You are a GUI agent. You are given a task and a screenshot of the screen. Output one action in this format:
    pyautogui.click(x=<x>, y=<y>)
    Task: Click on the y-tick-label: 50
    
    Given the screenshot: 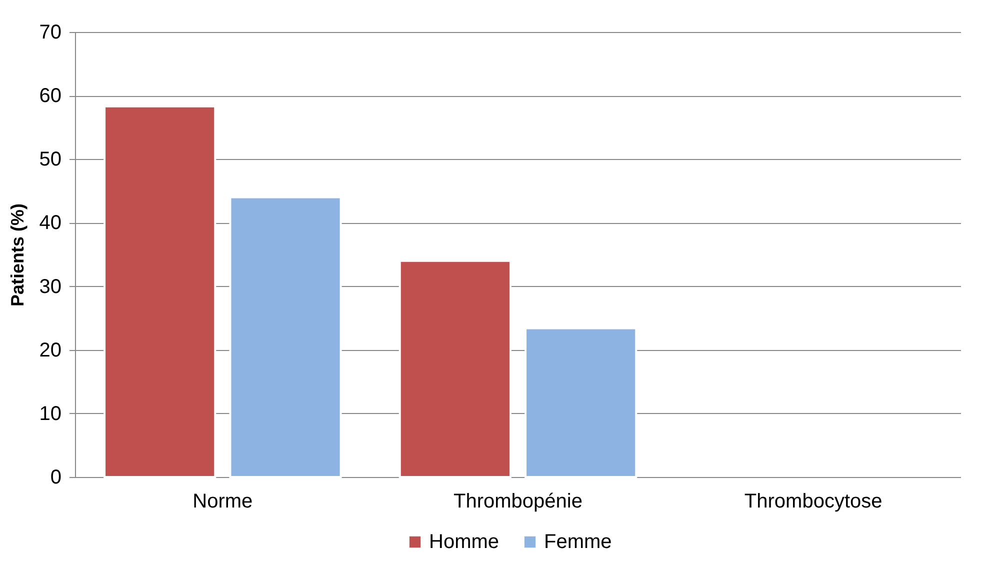 What is the action you would take?
    pyautogui.click(x=50, y=159)
    